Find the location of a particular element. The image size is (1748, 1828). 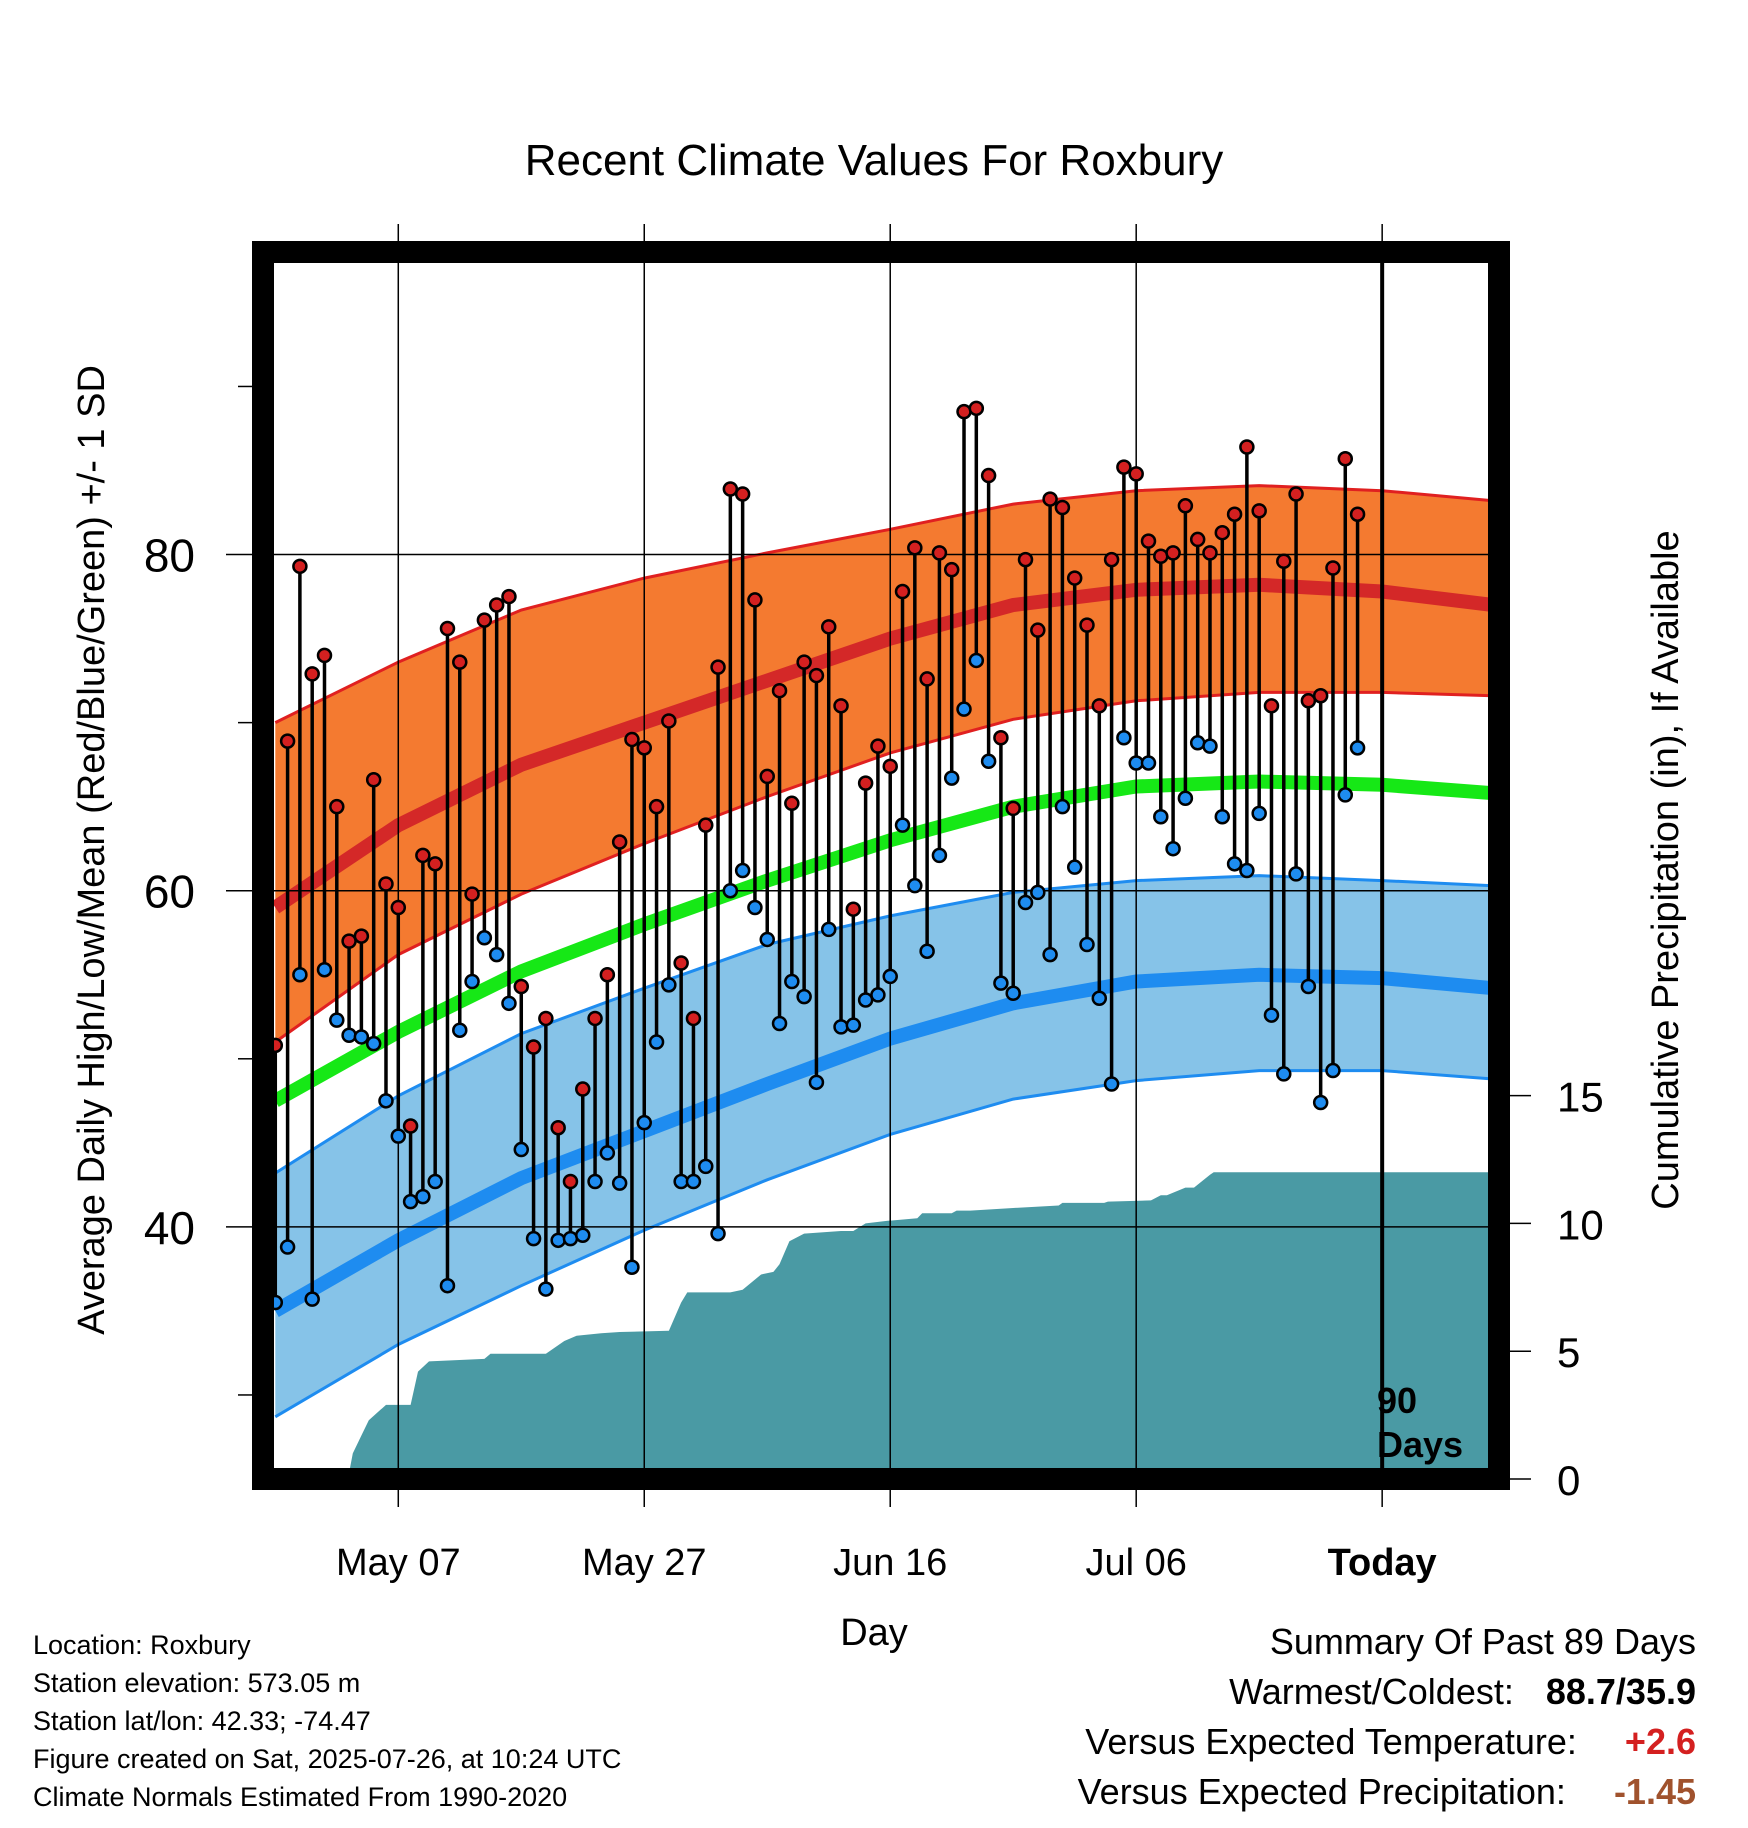

x-tick-label: Today is located at coordinates (1382, 1563).